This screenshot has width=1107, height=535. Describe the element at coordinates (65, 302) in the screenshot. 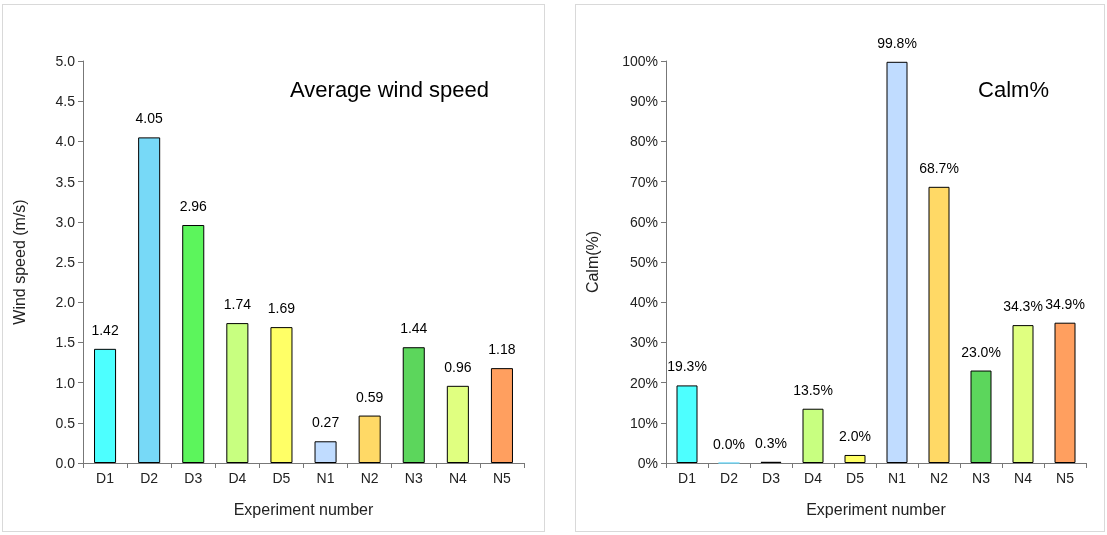

I see `y-tick-label: 2.0` at that location.